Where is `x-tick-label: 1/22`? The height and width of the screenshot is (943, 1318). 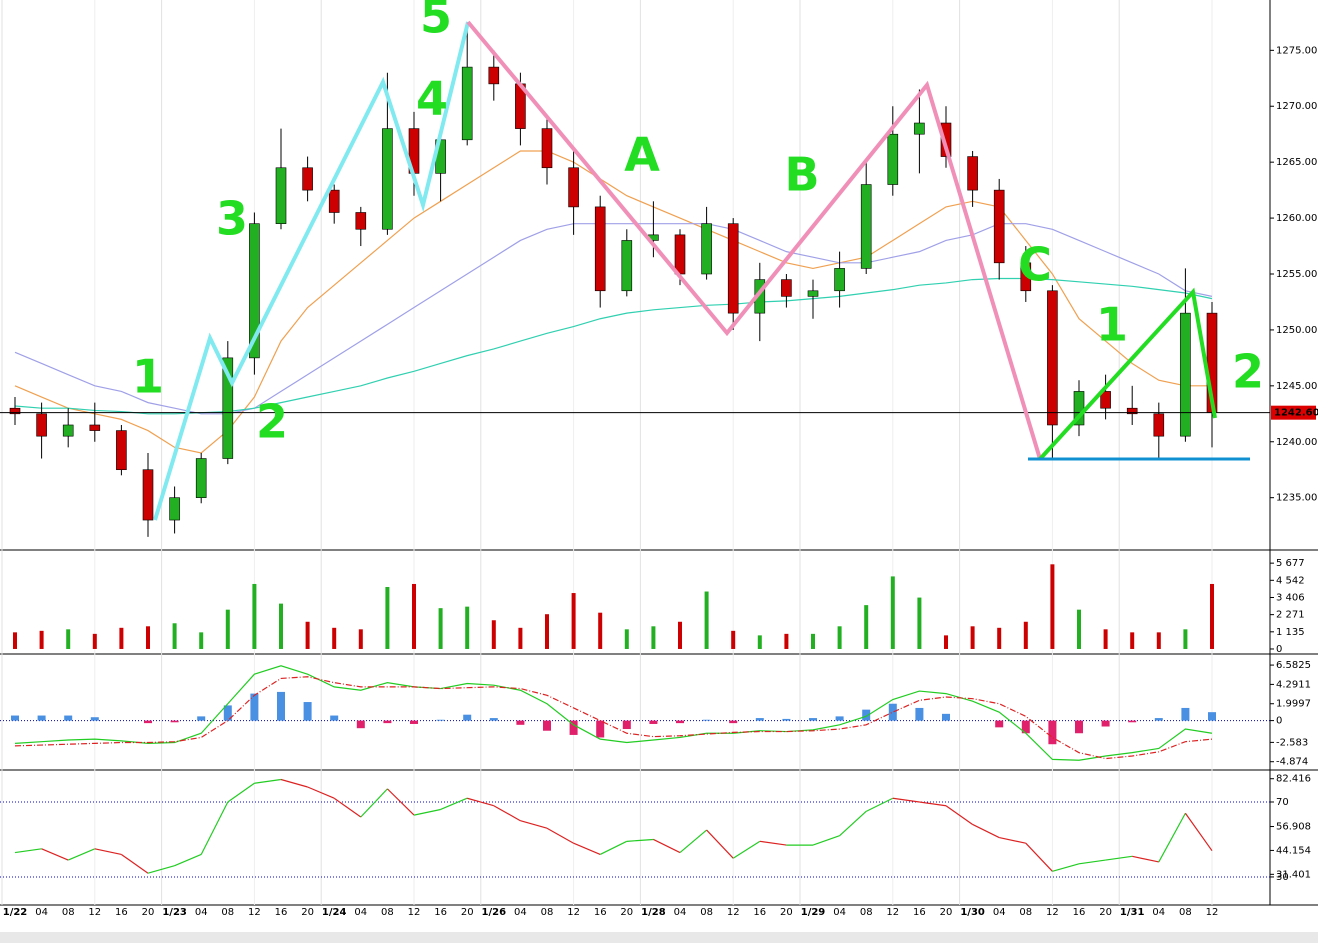 x-tick-label: 1/22 is located at coordinates (15, 912).